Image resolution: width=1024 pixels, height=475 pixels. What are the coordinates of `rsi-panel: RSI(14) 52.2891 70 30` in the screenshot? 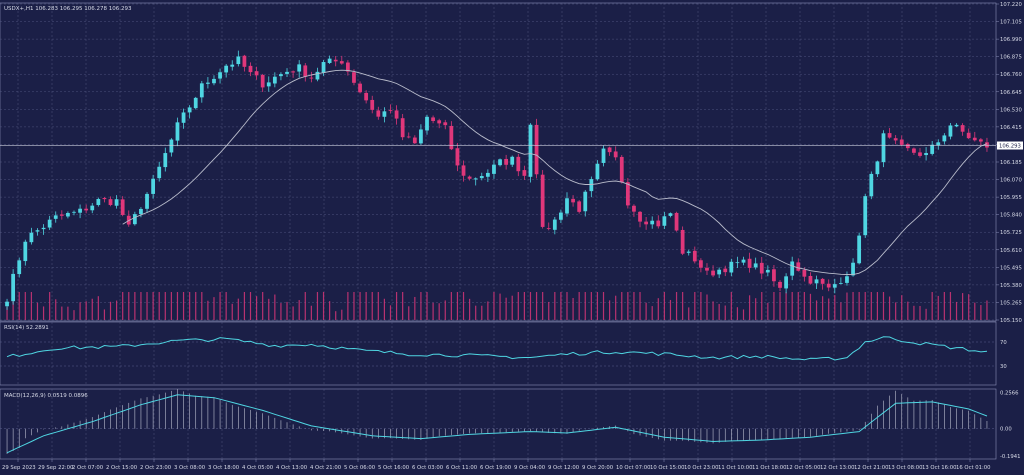 It's located at (503, 353).